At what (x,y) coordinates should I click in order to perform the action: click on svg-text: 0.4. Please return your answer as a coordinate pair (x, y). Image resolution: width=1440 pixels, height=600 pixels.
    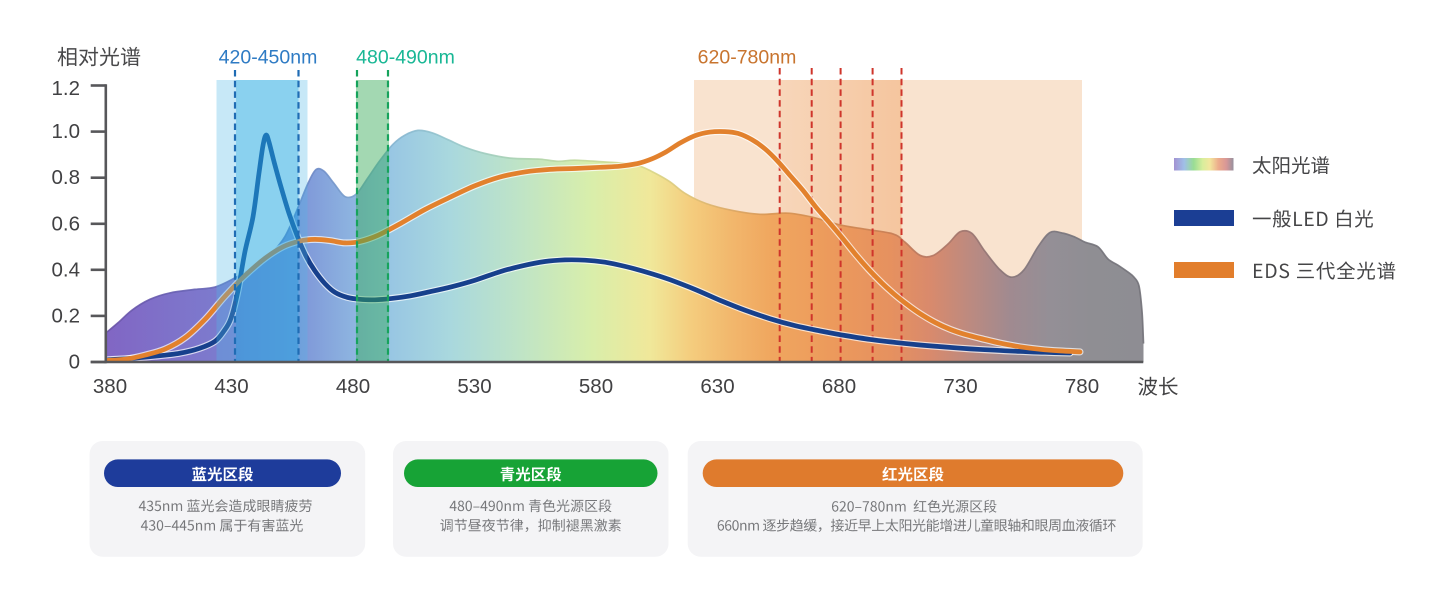
    Looking at the image, I should click on (66, 269).